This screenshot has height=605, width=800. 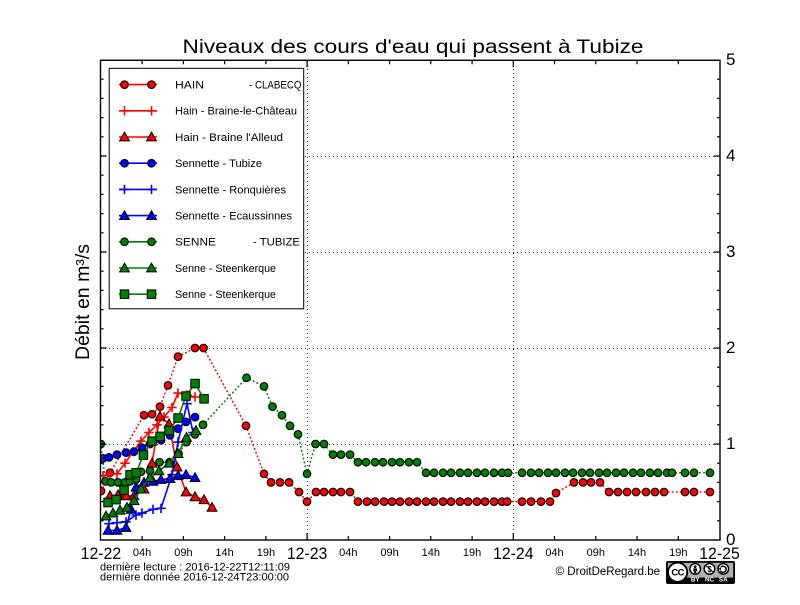 What do you see at coordinates (276, 243) in the screenshot?
I see `svg-text: - TUBIZE` at bounding box center [276, 243].